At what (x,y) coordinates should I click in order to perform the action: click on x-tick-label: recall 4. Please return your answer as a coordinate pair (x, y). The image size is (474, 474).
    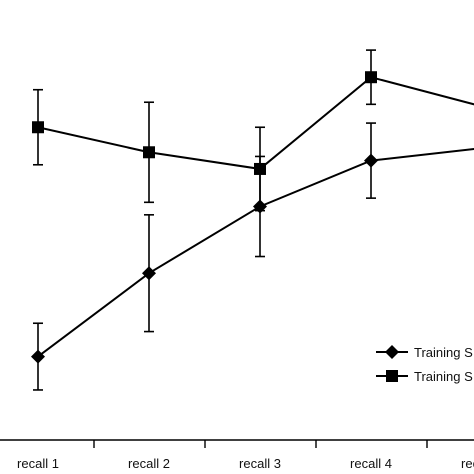
    Looking at the image, I should click on (371, 463).